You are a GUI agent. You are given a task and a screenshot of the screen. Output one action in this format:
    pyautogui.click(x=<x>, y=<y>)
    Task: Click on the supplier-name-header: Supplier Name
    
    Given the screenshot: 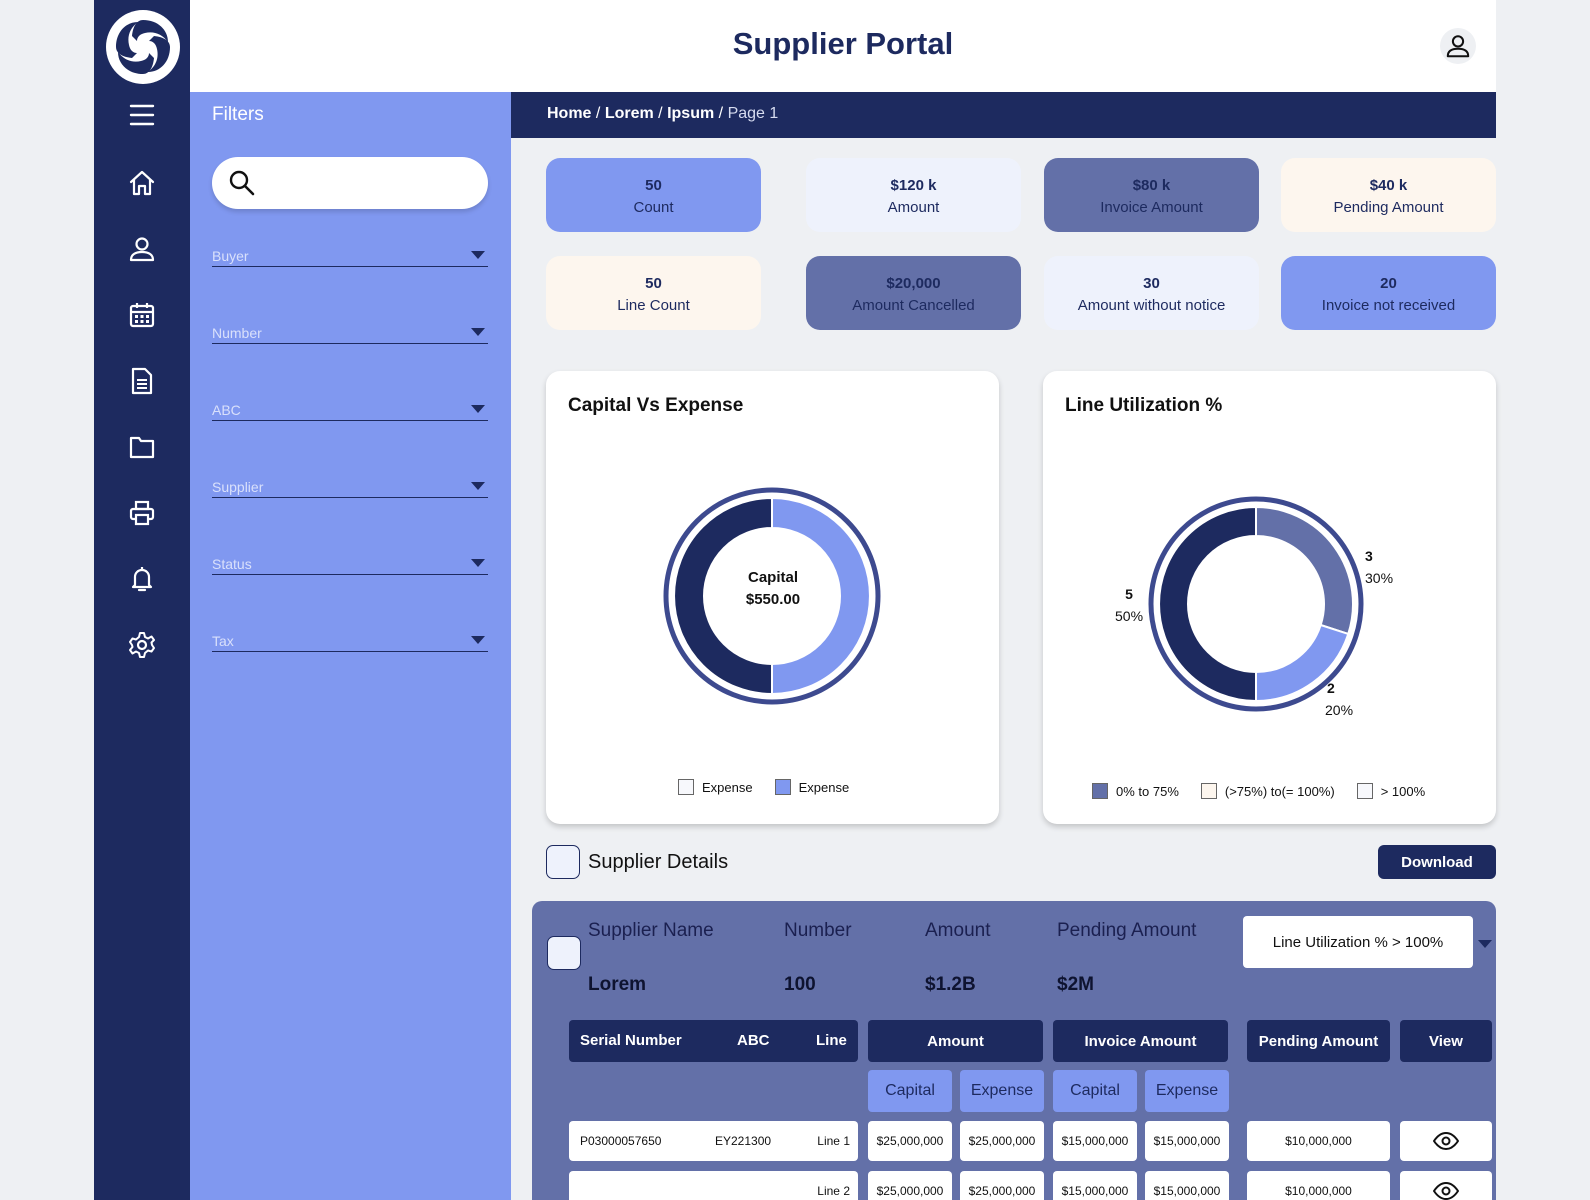 What is the action you would take?
    pyautogui.click(x=651, y=930)
    